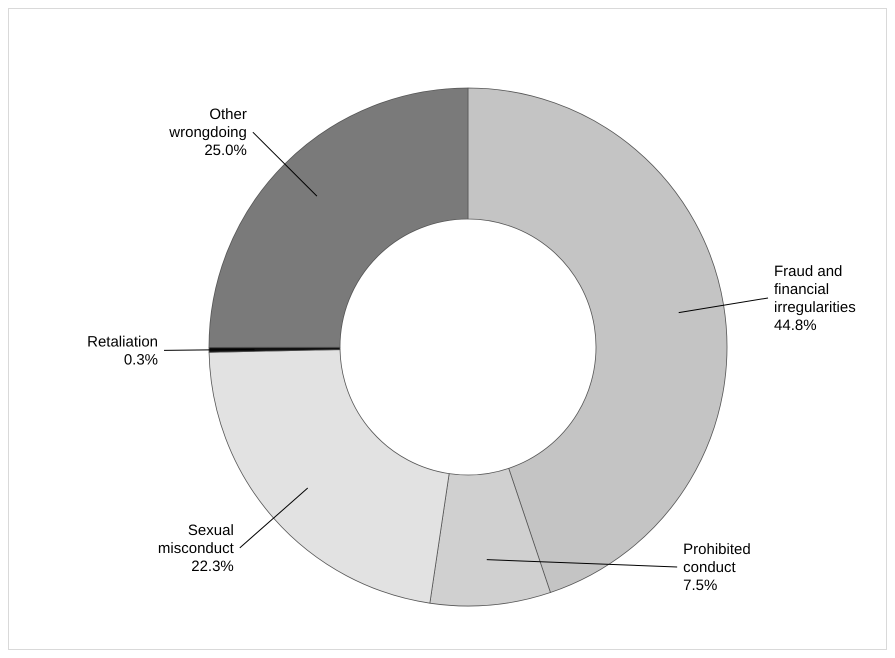 This screenshot has width=895, height=658. What do you see at coordinates (141, 359) in the screenshot?
I see `data-label: 0.3%` at bounding box center [141, 359].